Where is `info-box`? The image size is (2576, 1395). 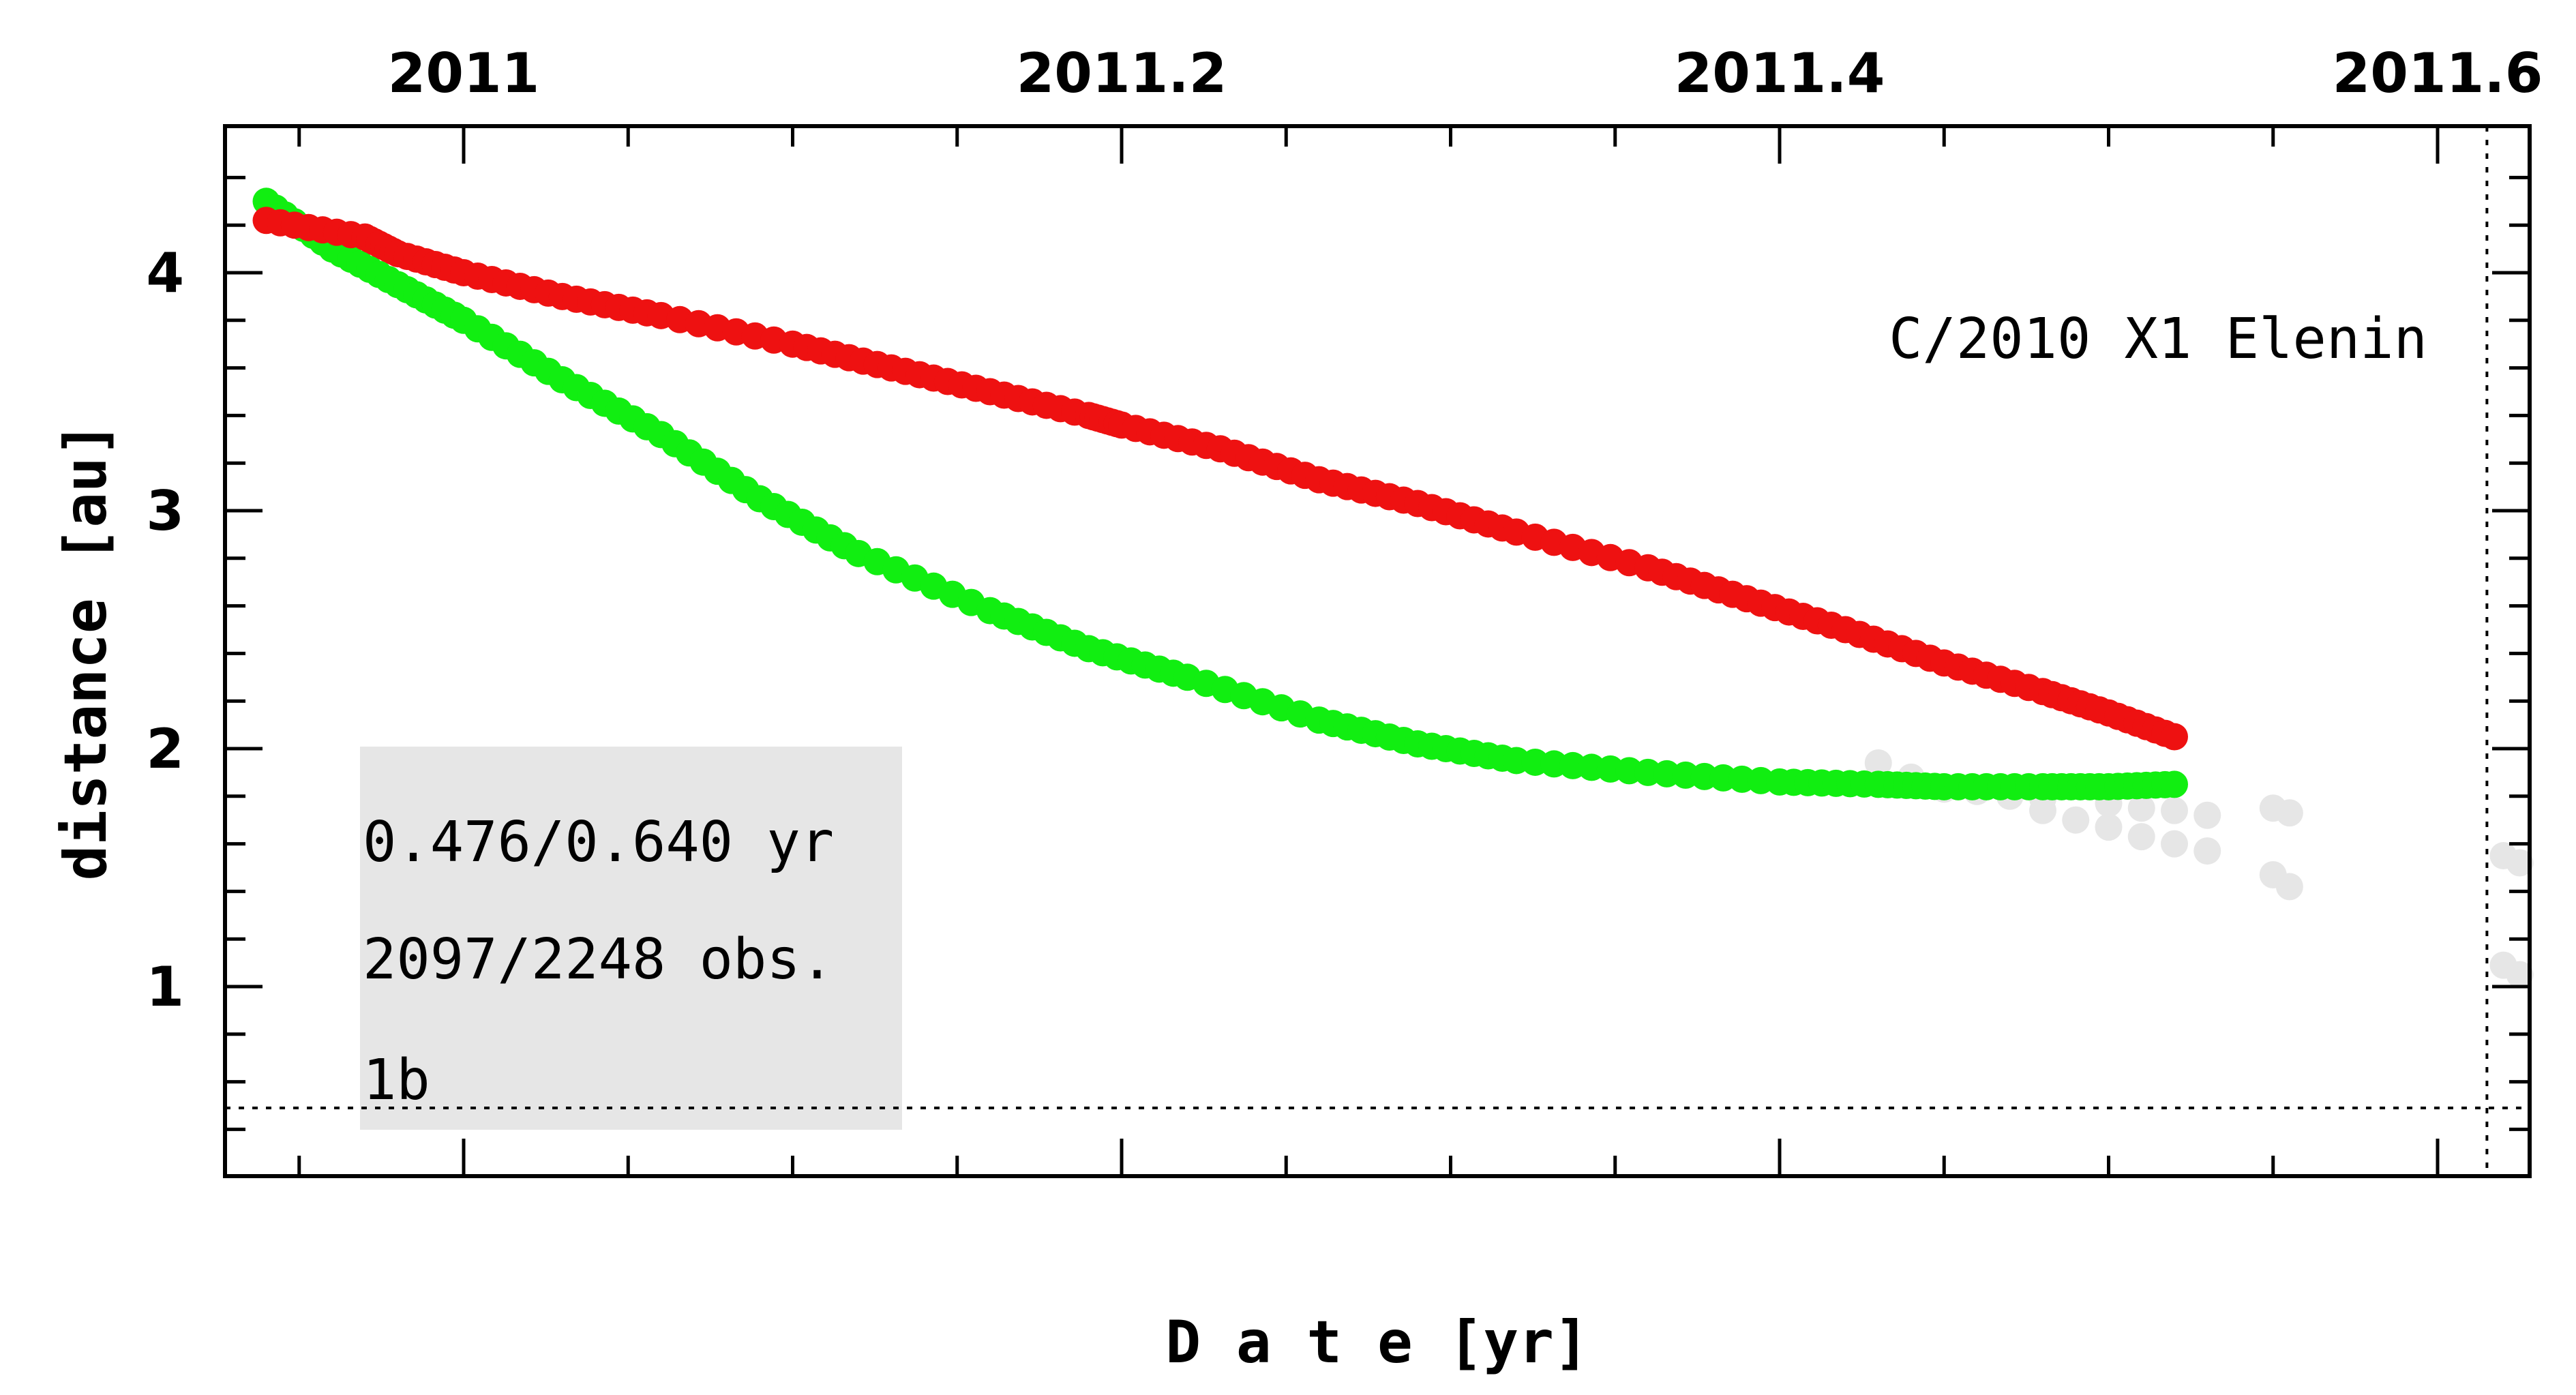 info-box is located at coordinates (631, 938).